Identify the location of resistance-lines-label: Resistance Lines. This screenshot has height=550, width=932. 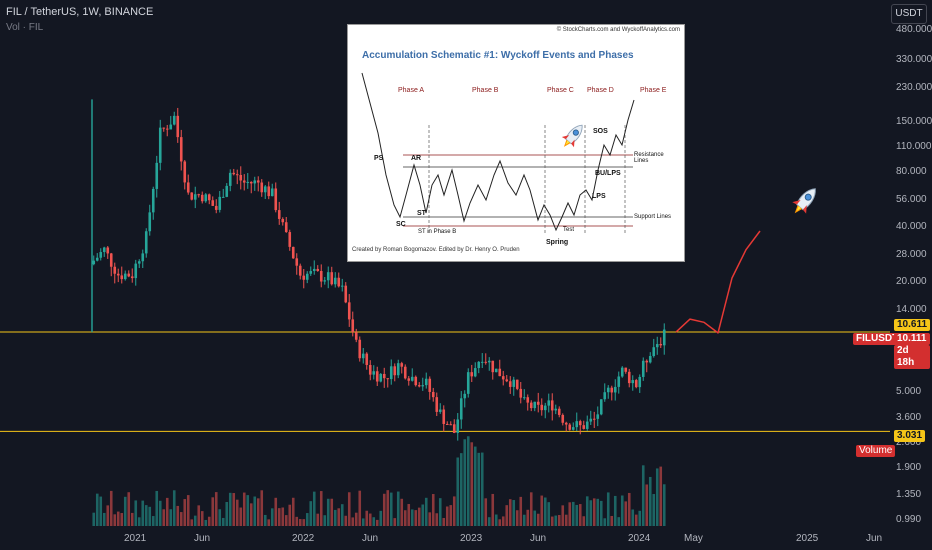
(649, 158).